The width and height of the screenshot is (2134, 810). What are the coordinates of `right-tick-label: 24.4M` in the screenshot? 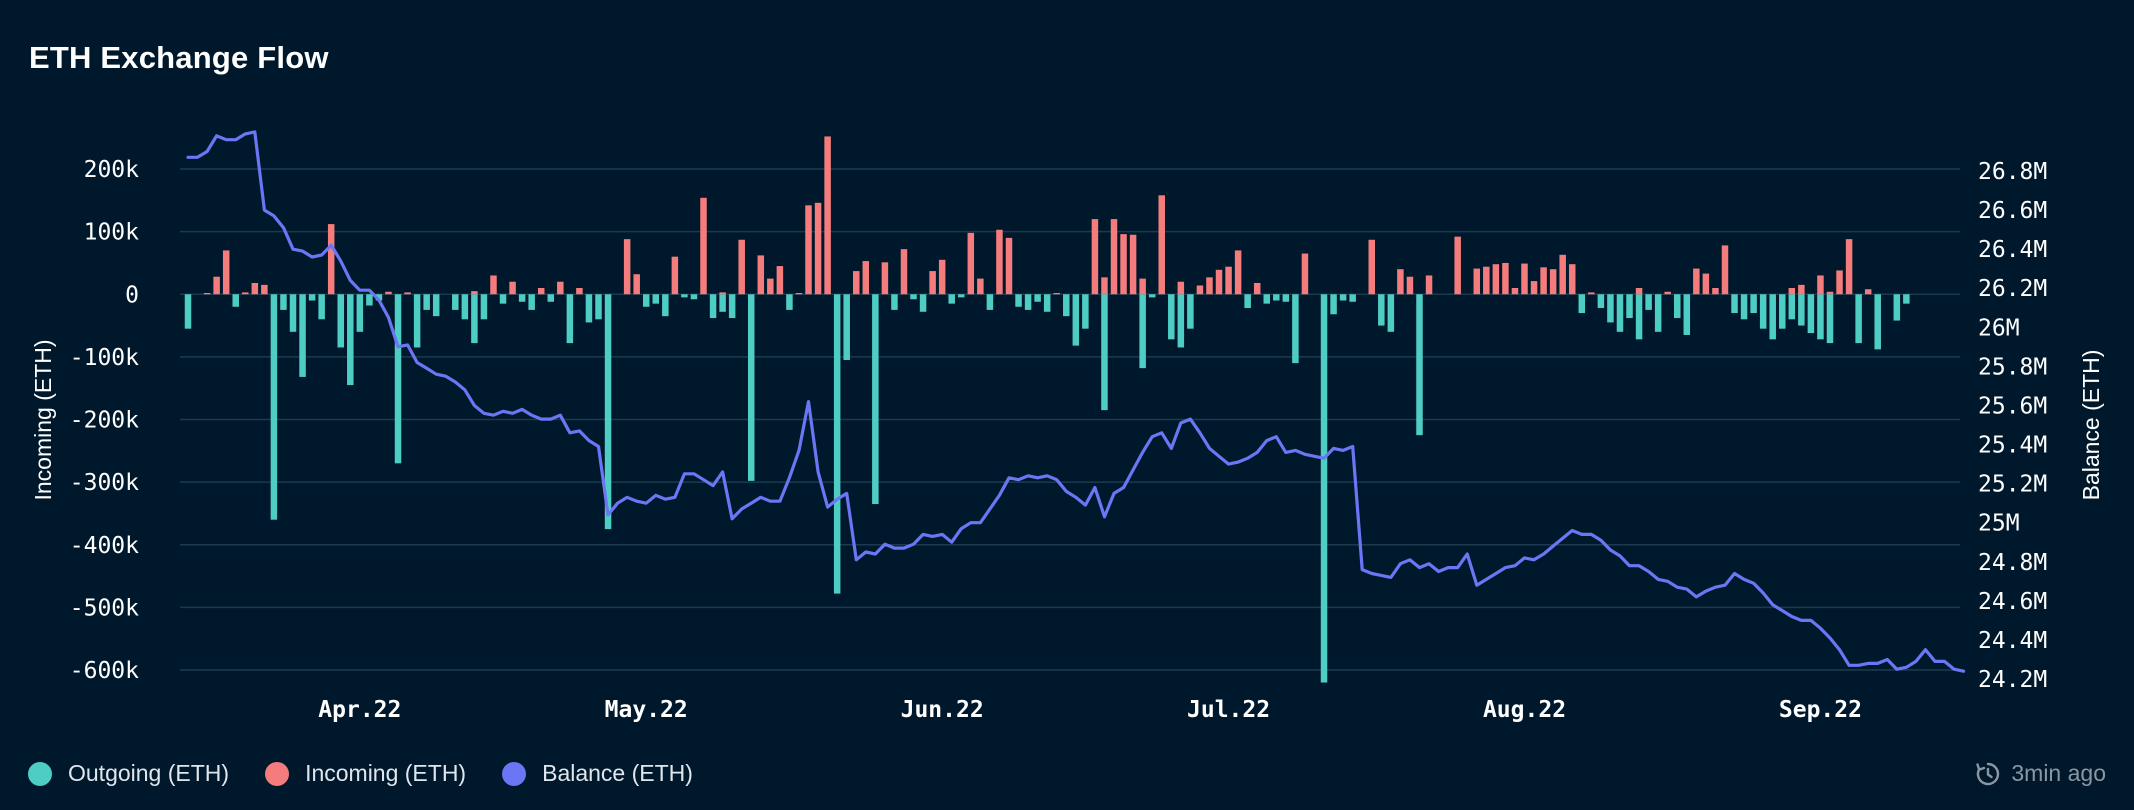 It's located at (2012, 641).